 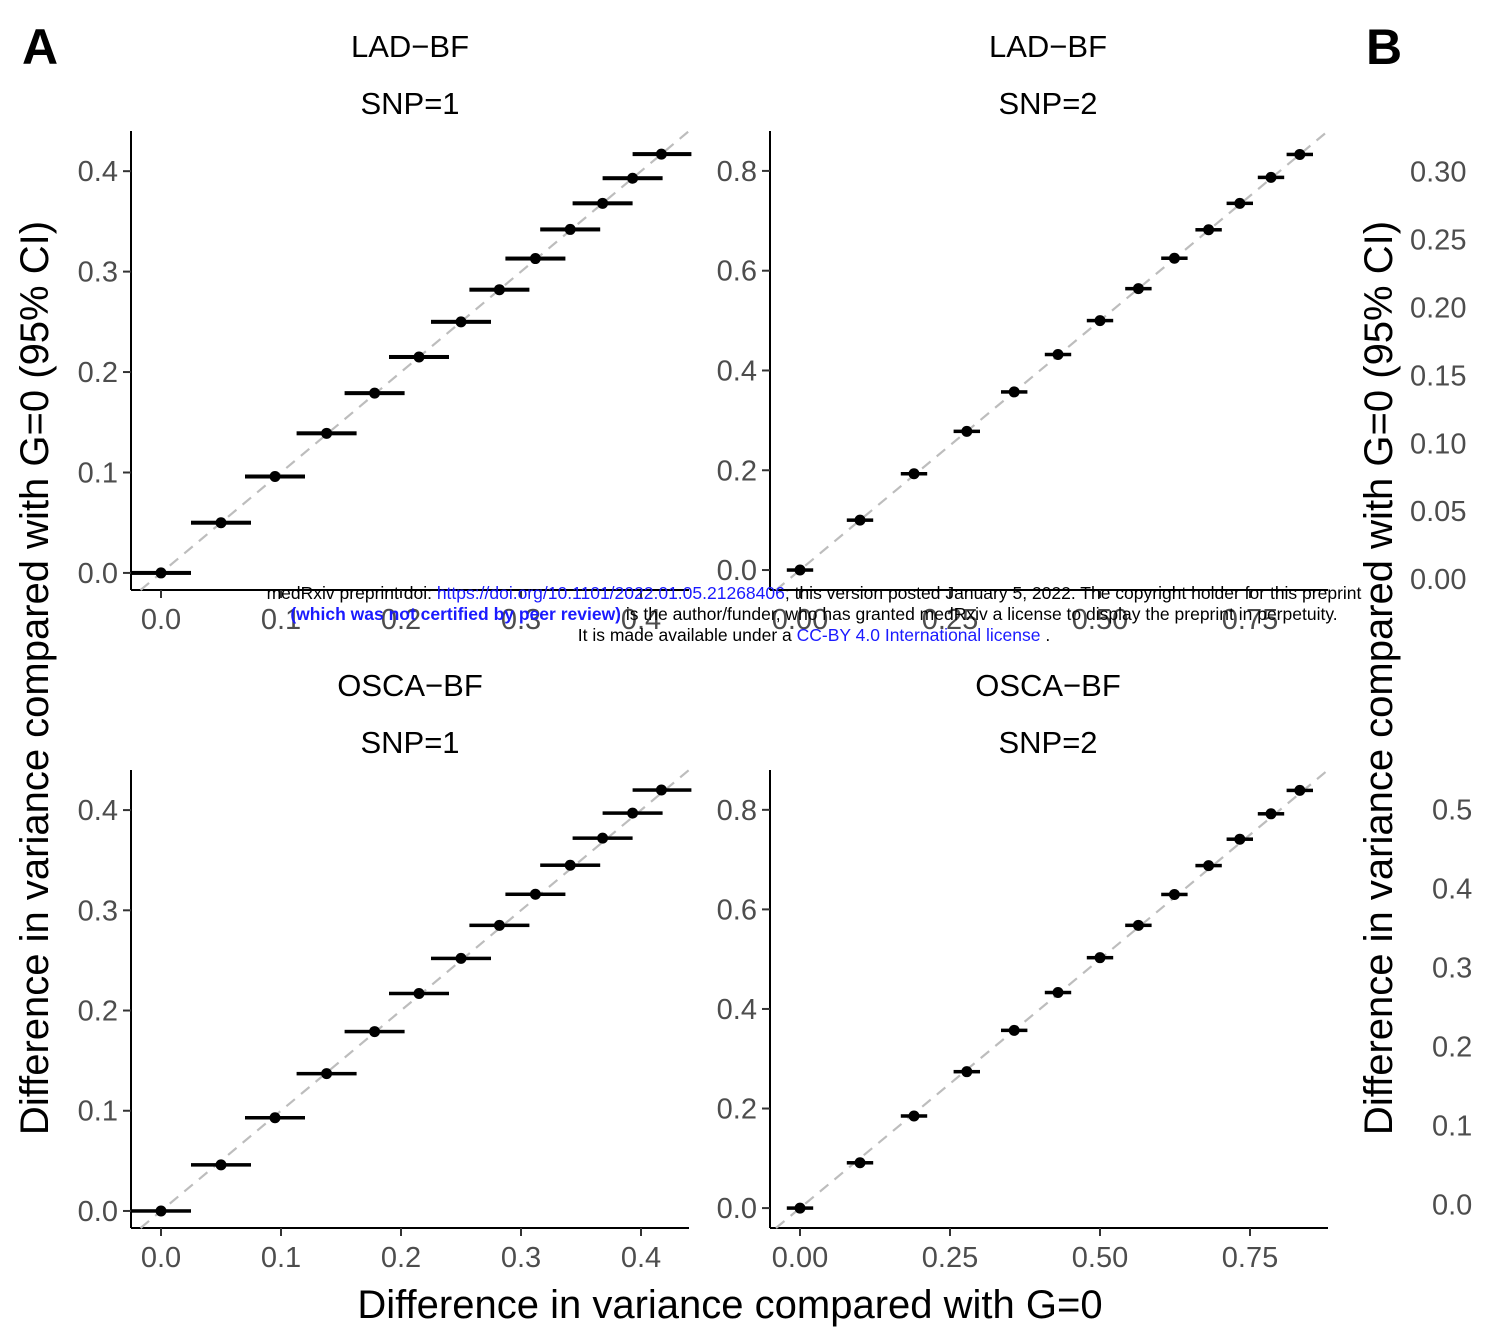 What do you see at coordinates (1452, 968) in the screenshot?
I see `panel-b-2-y-tick-label: 0.3` at bounding box center [1452, 968].